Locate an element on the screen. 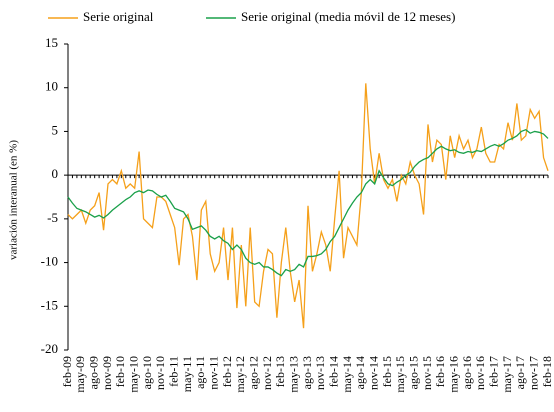 This screenshot has height=412, width=554. x-tick-label: feb-14 is located at coordinates (333, 371).